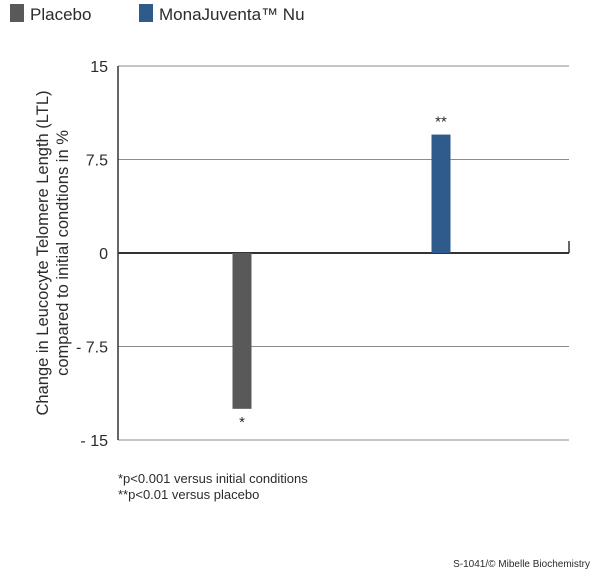  What do you see at coordinates (103, 254) in the screenshot?
I see `y-tick-label: 0` at bounding box center [103, 254].